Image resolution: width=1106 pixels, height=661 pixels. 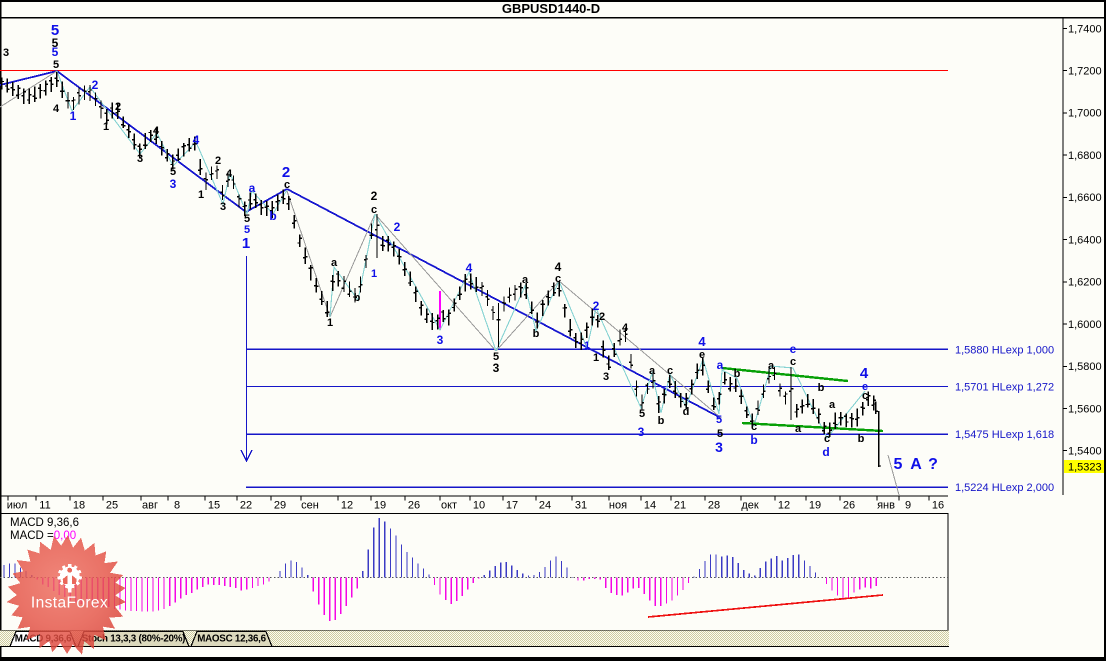 What do you see at coordinates (1085, 29) in the screenshot?
I see `svg-text: 1,7400` at bounding box center [1085, 29].